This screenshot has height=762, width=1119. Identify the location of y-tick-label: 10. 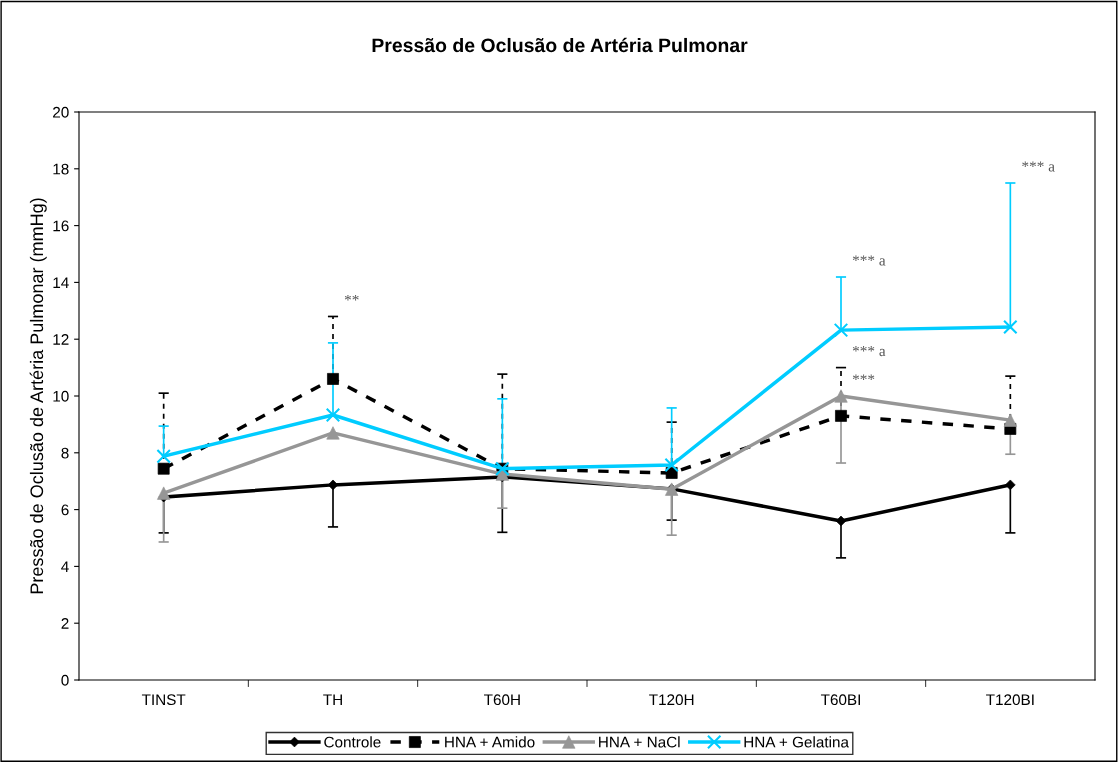
(61, 396).